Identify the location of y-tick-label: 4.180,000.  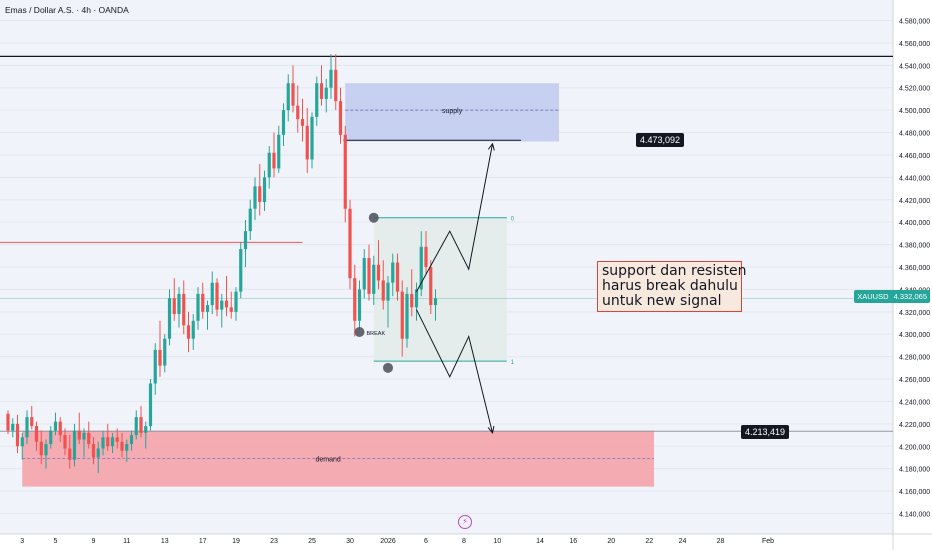
(914, 470).